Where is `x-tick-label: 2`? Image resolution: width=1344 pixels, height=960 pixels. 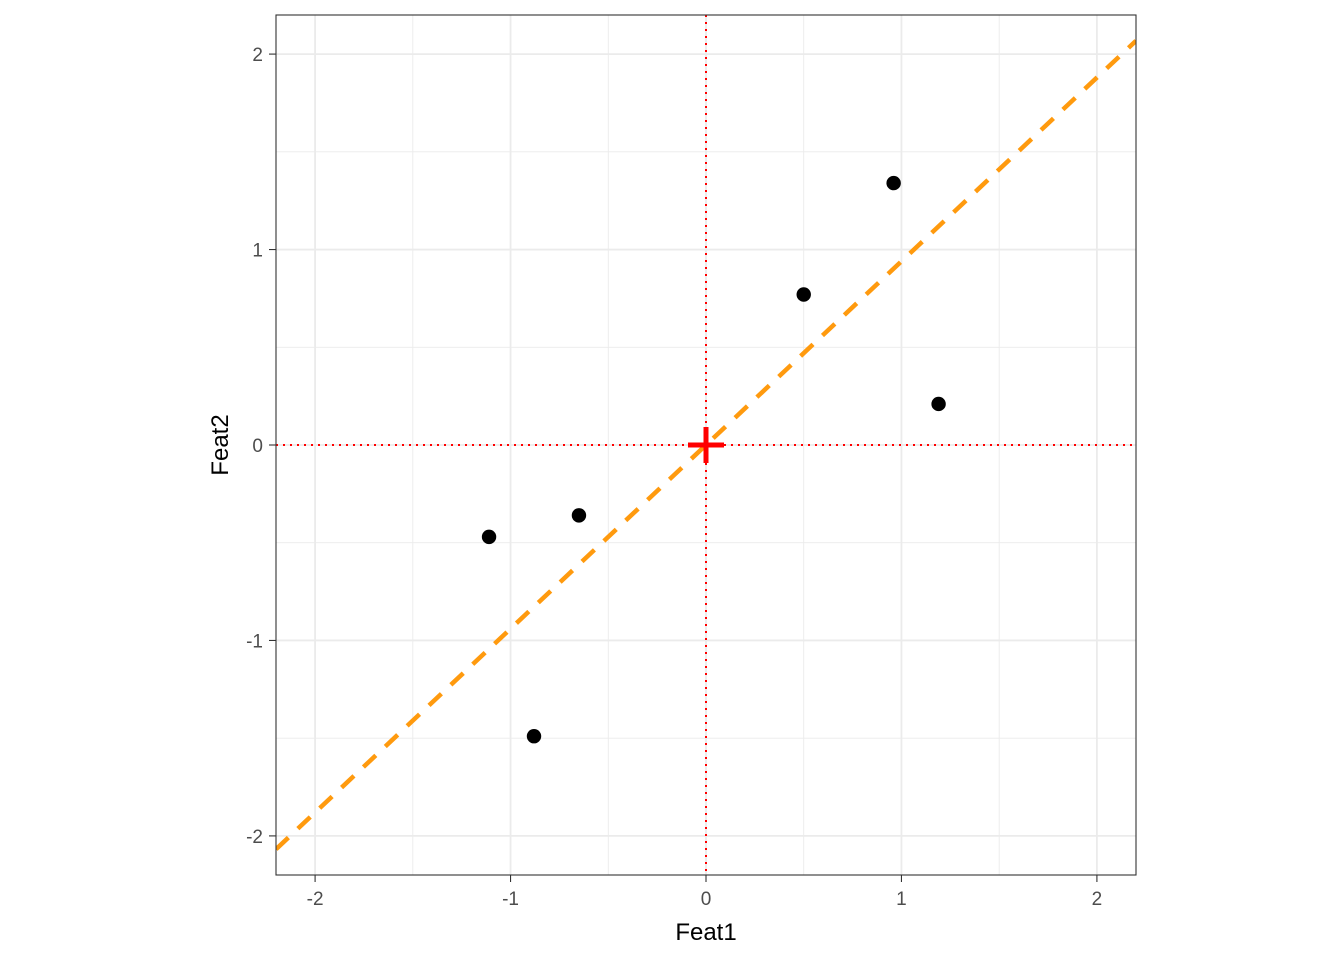 x-tick-label: 2 is located at coordinates (1097, 899).